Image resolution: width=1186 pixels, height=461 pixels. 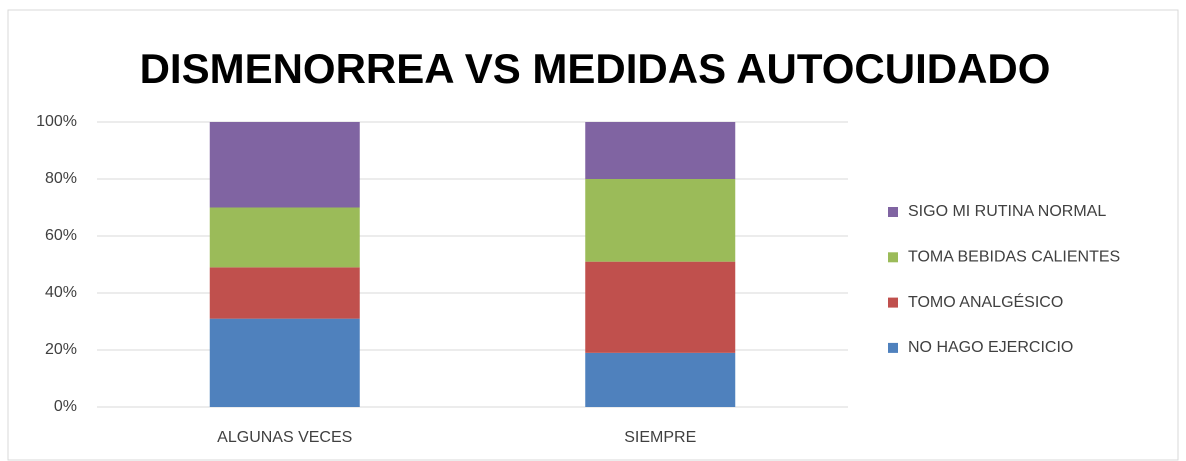 I want to click on legend-label: SIGO MI RUTINA NORMAL, so click(x=1007, y=211).